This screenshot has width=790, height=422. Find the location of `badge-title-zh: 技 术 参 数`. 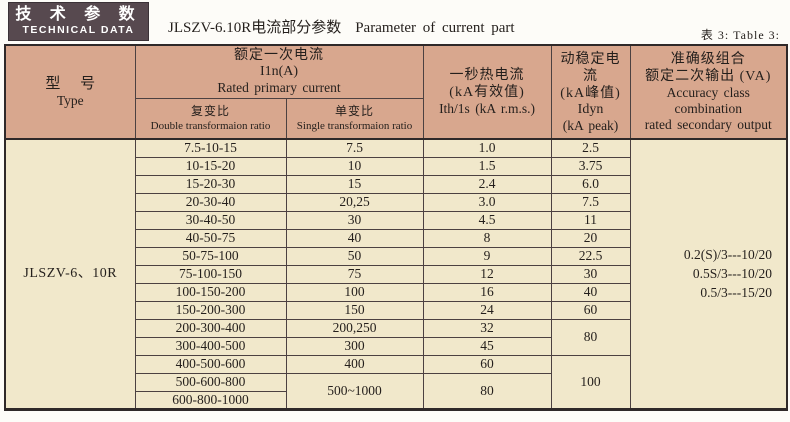

badge-title-zh: 技 术 参 数 is located at coordinates (78, 14).